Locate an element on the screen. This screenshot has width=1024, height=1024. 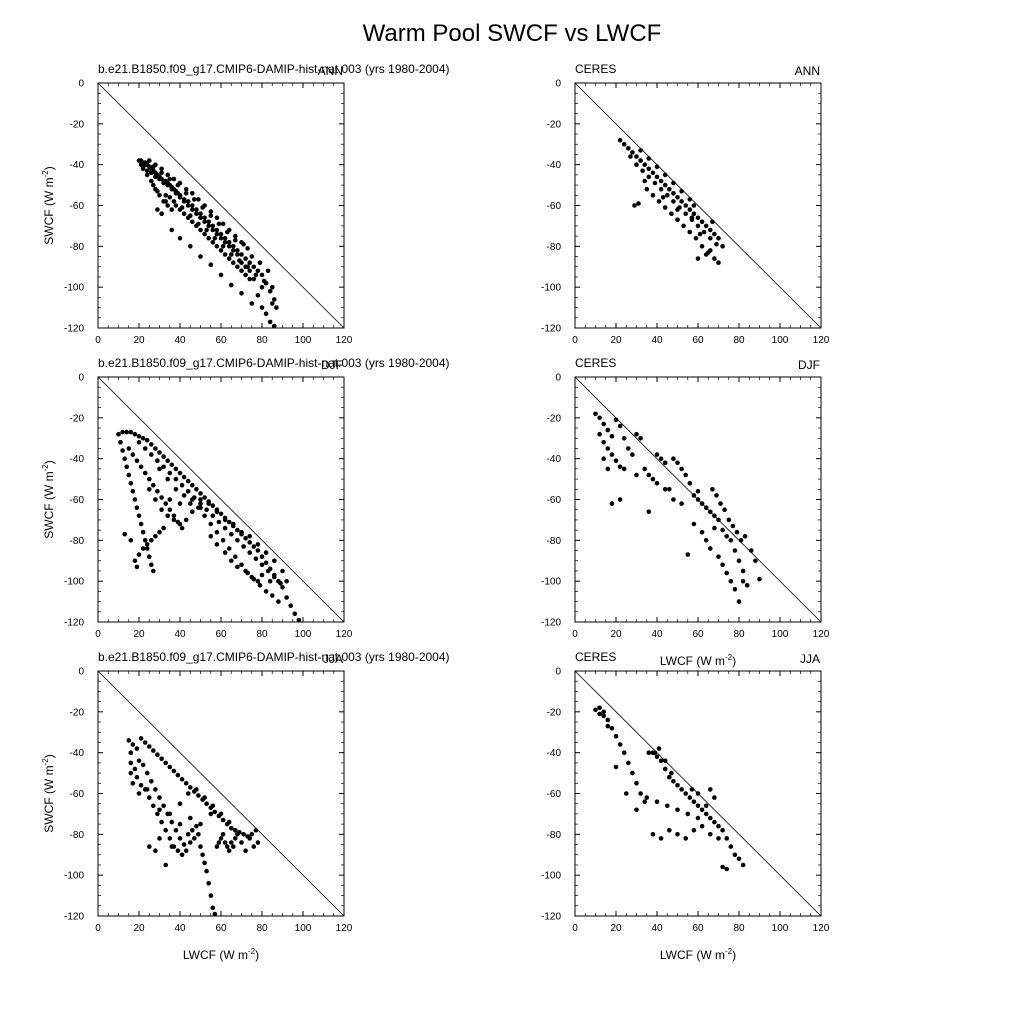
x-tick-label: 100 is located at coordinates (303, 928).